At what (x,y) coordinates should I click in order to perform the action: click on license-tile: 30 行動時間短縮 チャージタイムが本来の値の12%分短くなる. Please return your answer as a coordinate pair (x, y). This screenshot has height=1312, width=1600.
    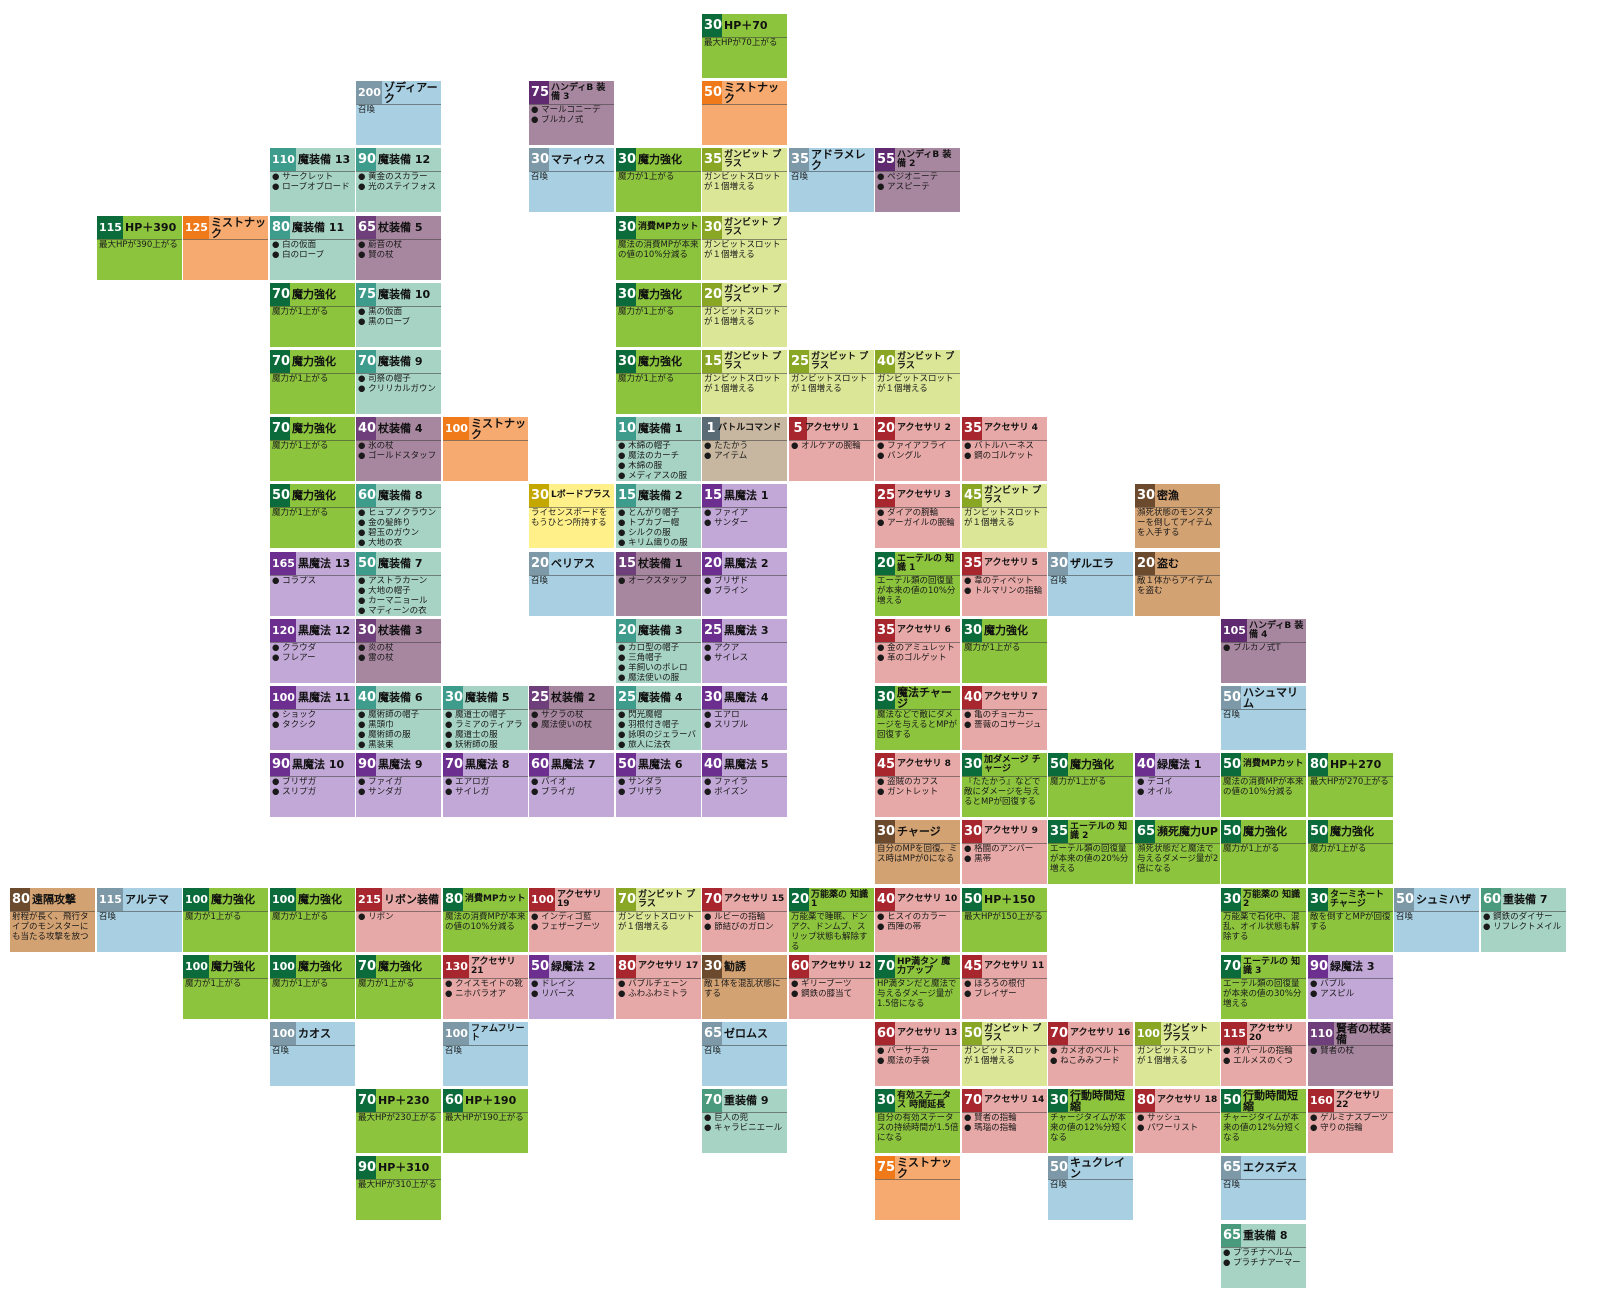
    Looking at the image, I should click on (1090, 1121).